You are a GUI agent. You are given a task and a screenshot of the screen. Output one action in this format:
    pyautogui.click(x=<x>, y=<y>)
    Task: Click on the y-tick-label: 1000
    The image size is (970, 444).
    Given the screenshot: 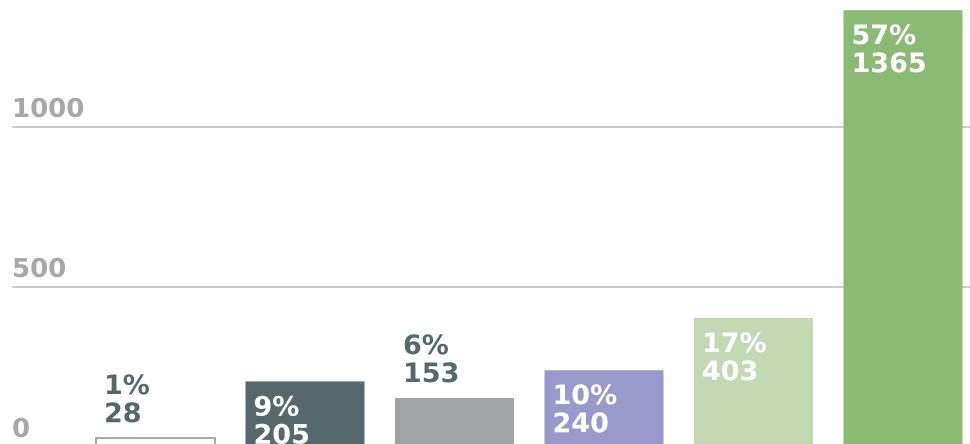 What is the action you would take?
    pyautogui.click(x=48, y=109)
    